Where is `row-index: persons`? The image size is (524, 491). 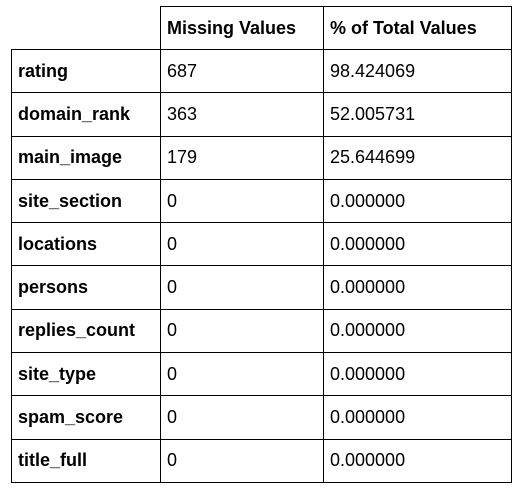 row-index: persons is located at coordinates (86, 287).